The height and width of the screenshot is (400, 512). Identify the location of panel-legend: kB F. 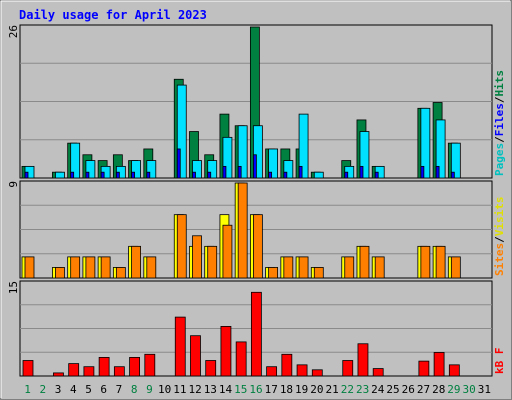
(499, 361).